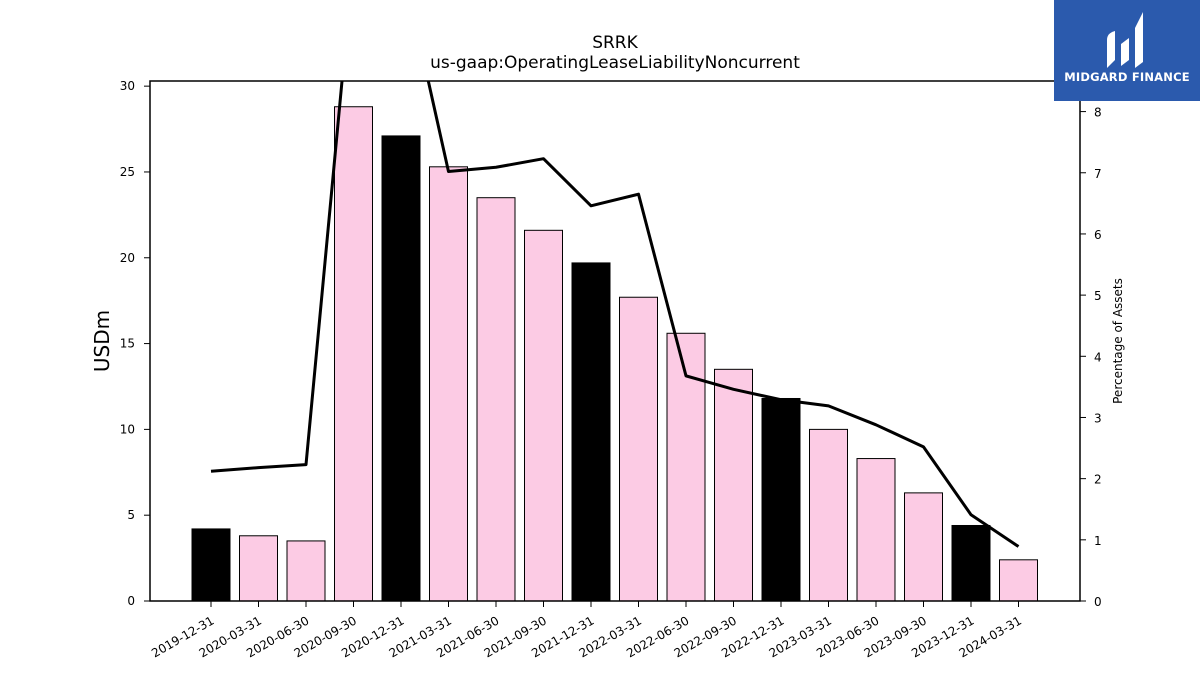 This screenshot has width=1200, height=675. I want to click on company-logo: MIDGARD FINANCE, so click(1127, 50).